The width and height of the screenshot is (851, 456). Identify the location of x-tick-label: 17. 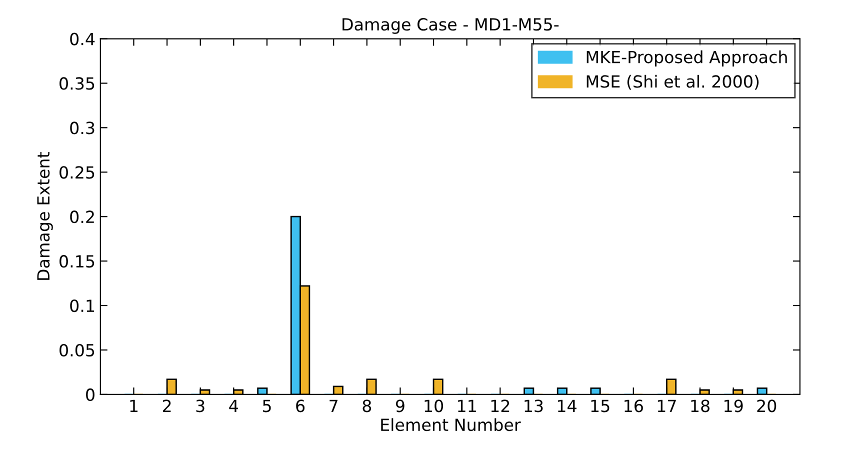
(667, 406).